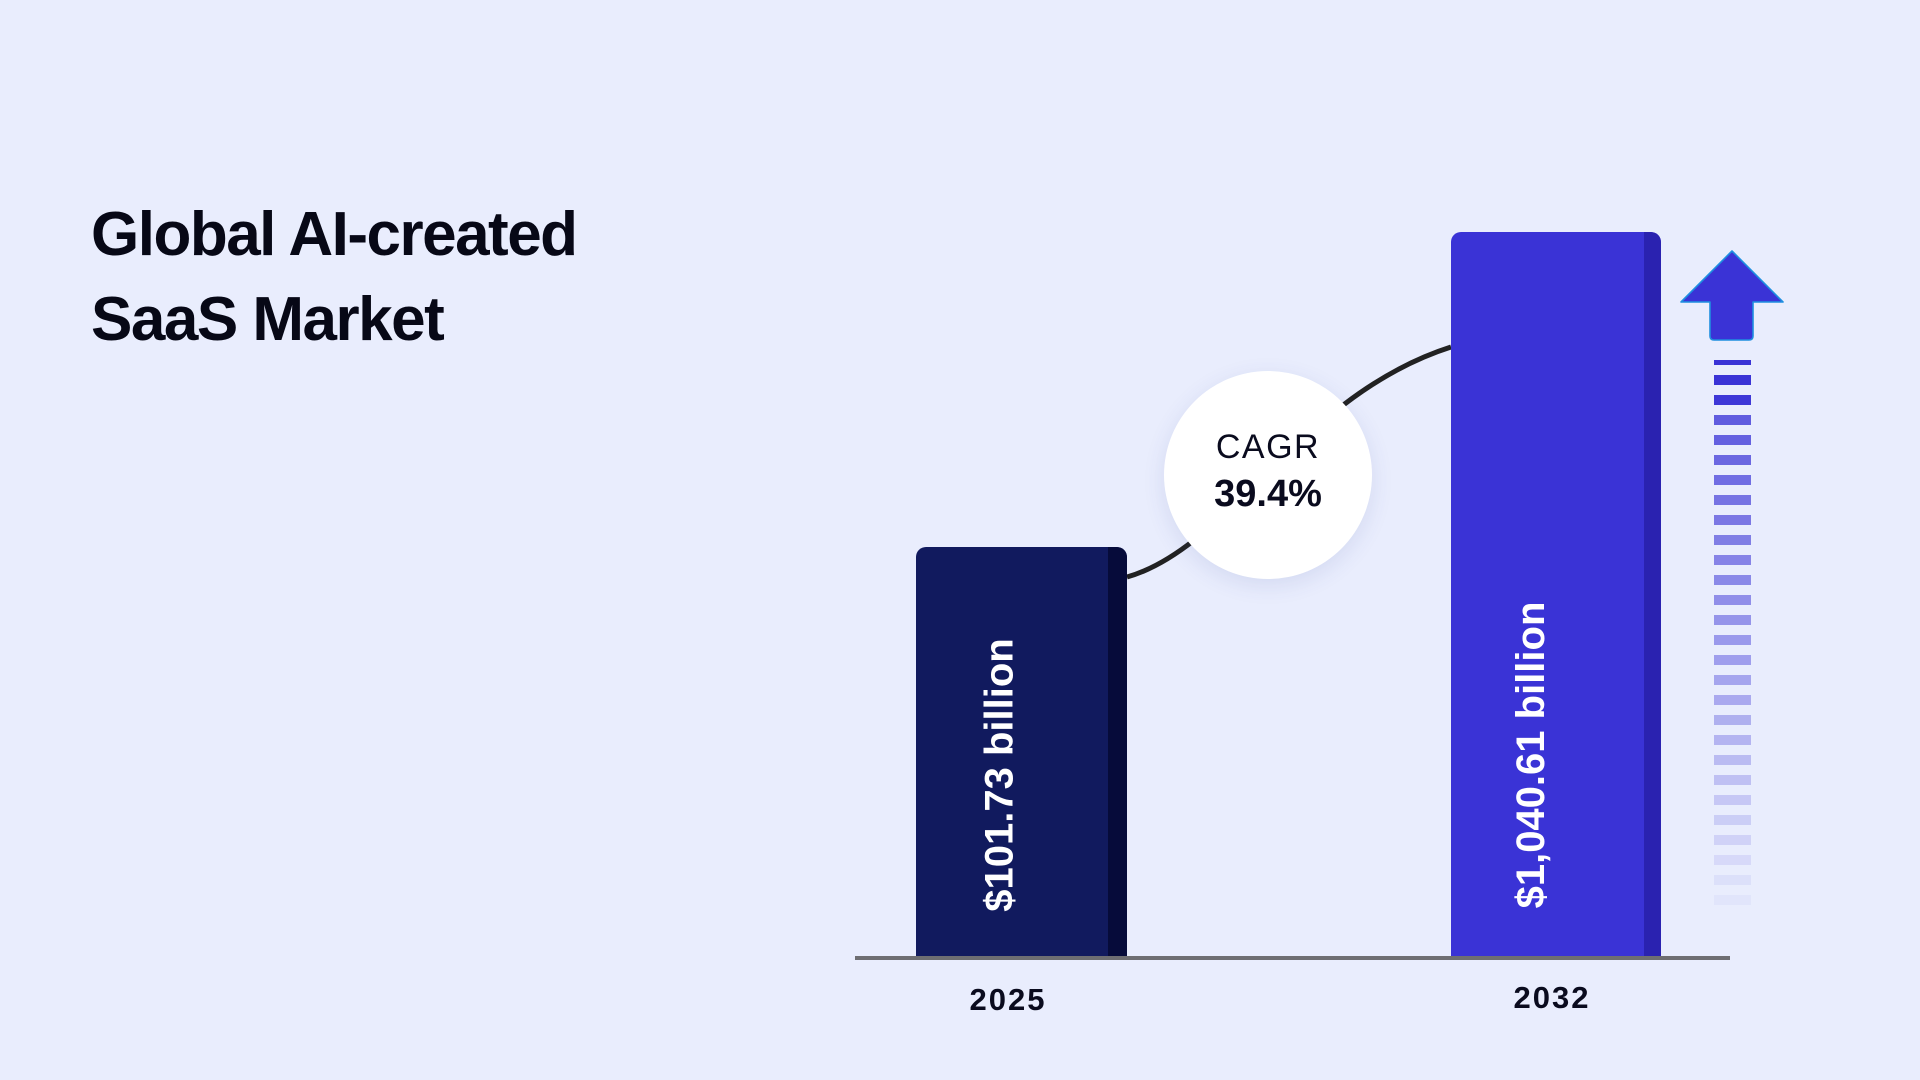  I want to click on x-axis-baseline, so click(1292, 958).